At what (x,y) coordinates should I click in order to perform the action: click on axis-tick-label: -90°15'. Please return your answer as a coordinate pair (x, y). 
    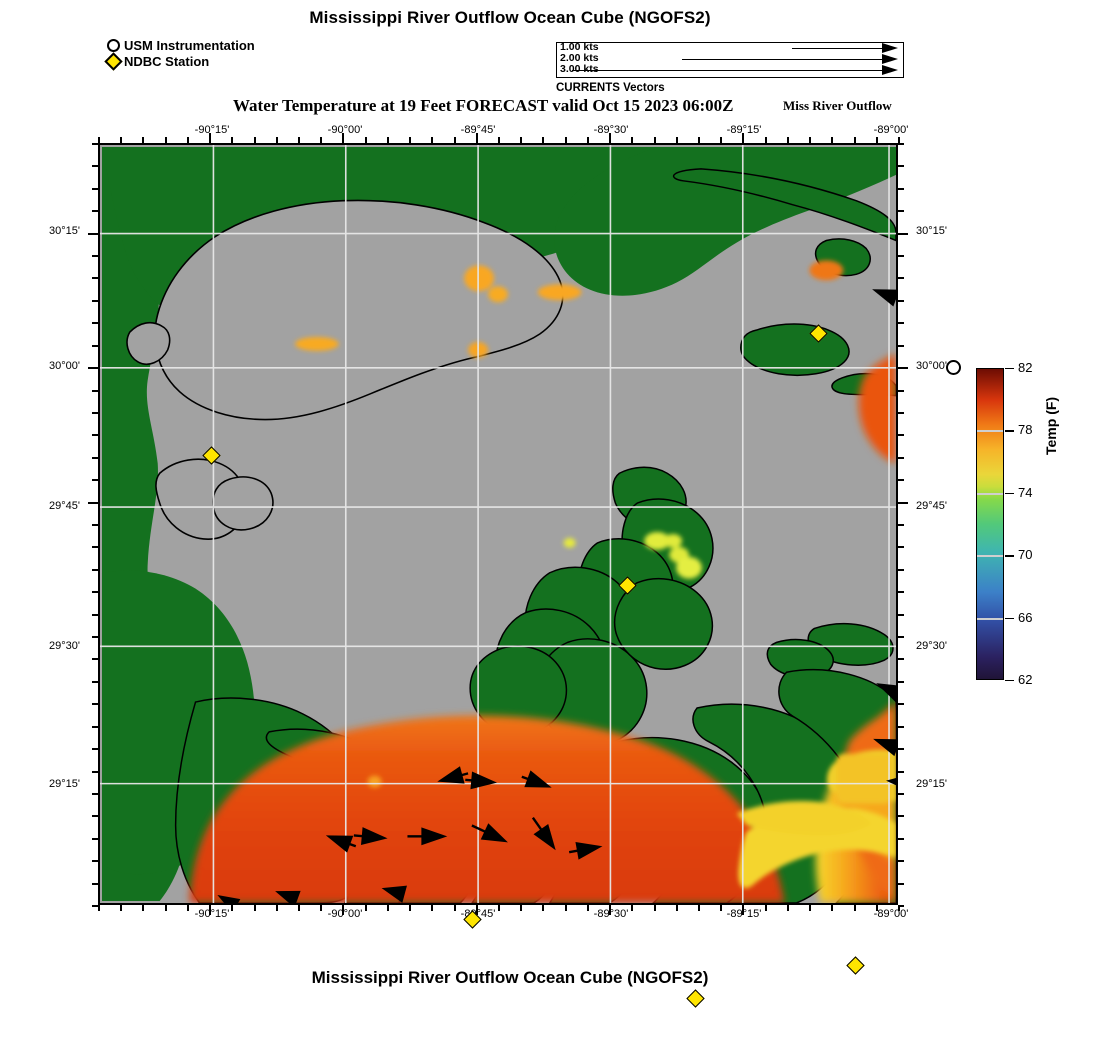
    Looking at the image, I should click on (212, 130).